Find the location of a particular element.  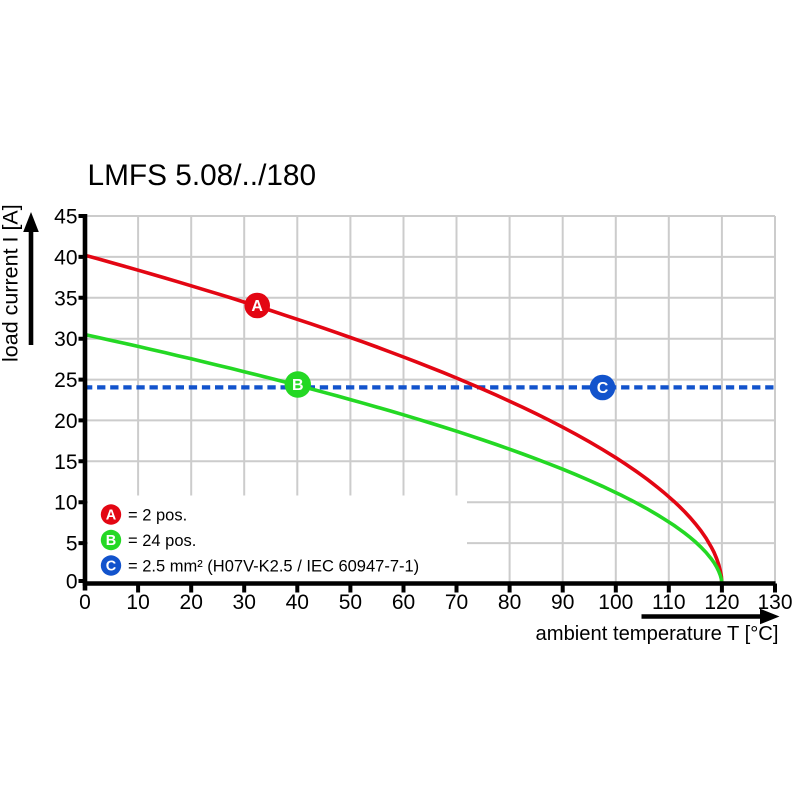

svg-text: 80 is located at coordinates (509, 602).